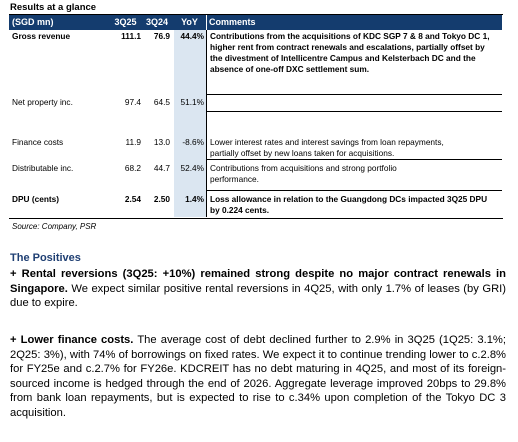 Image resolution: width=518 pixels, height=442 pixels. Describe the element at coordinates (192, 102) in the screenshot. I see `row-value-yoy: 51.1%` at that location.